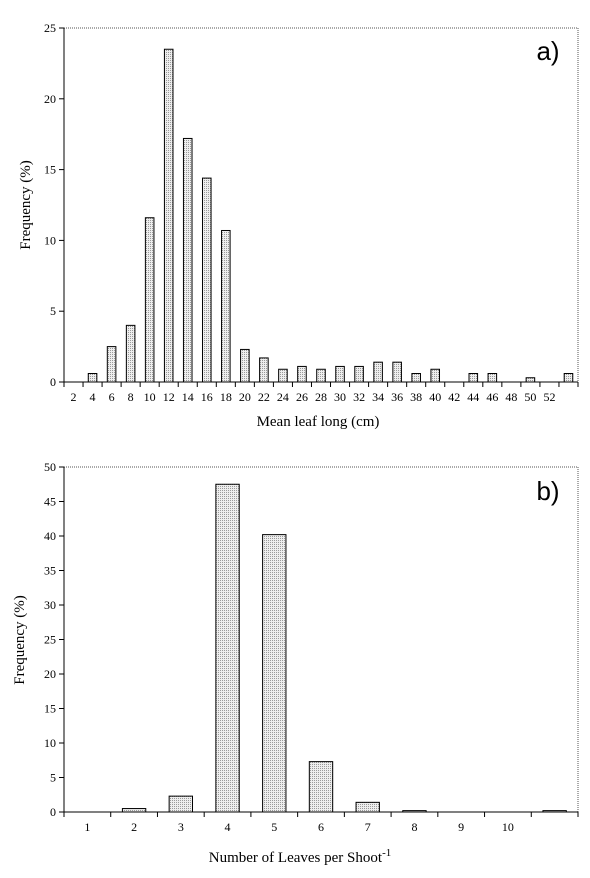 Image resolution: width=590 pixels, height=878 pixels. I want to click on x-tick-label: 48, so click(511, 397).